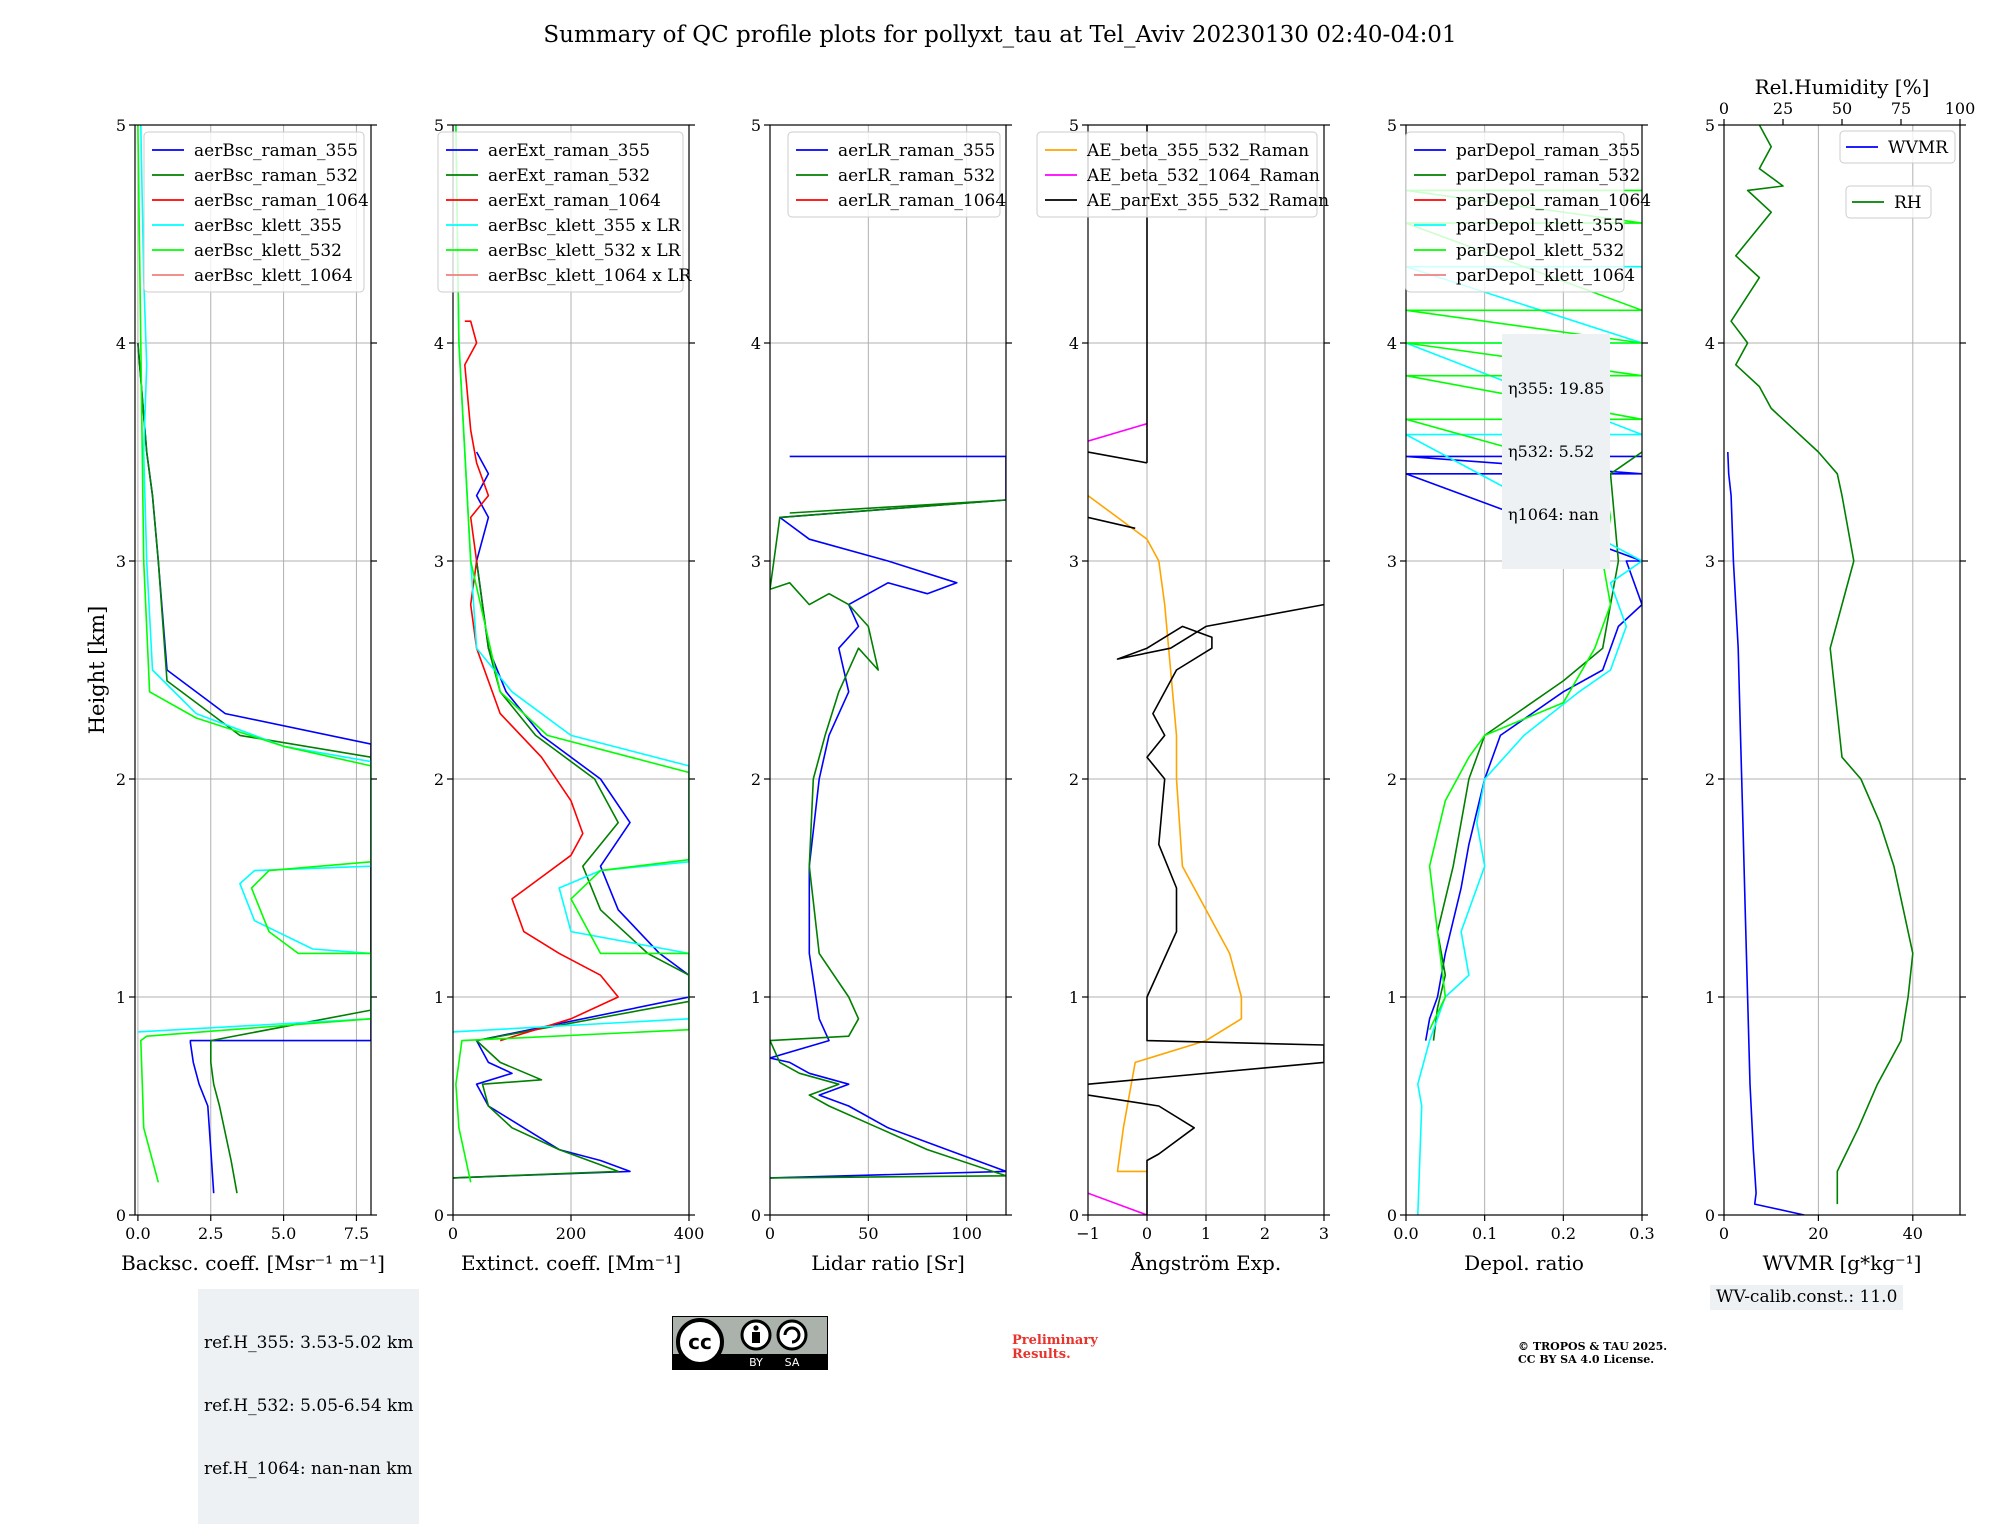  I want to click on legend-entry: aerBsc_klett_532, so click(268, 251).